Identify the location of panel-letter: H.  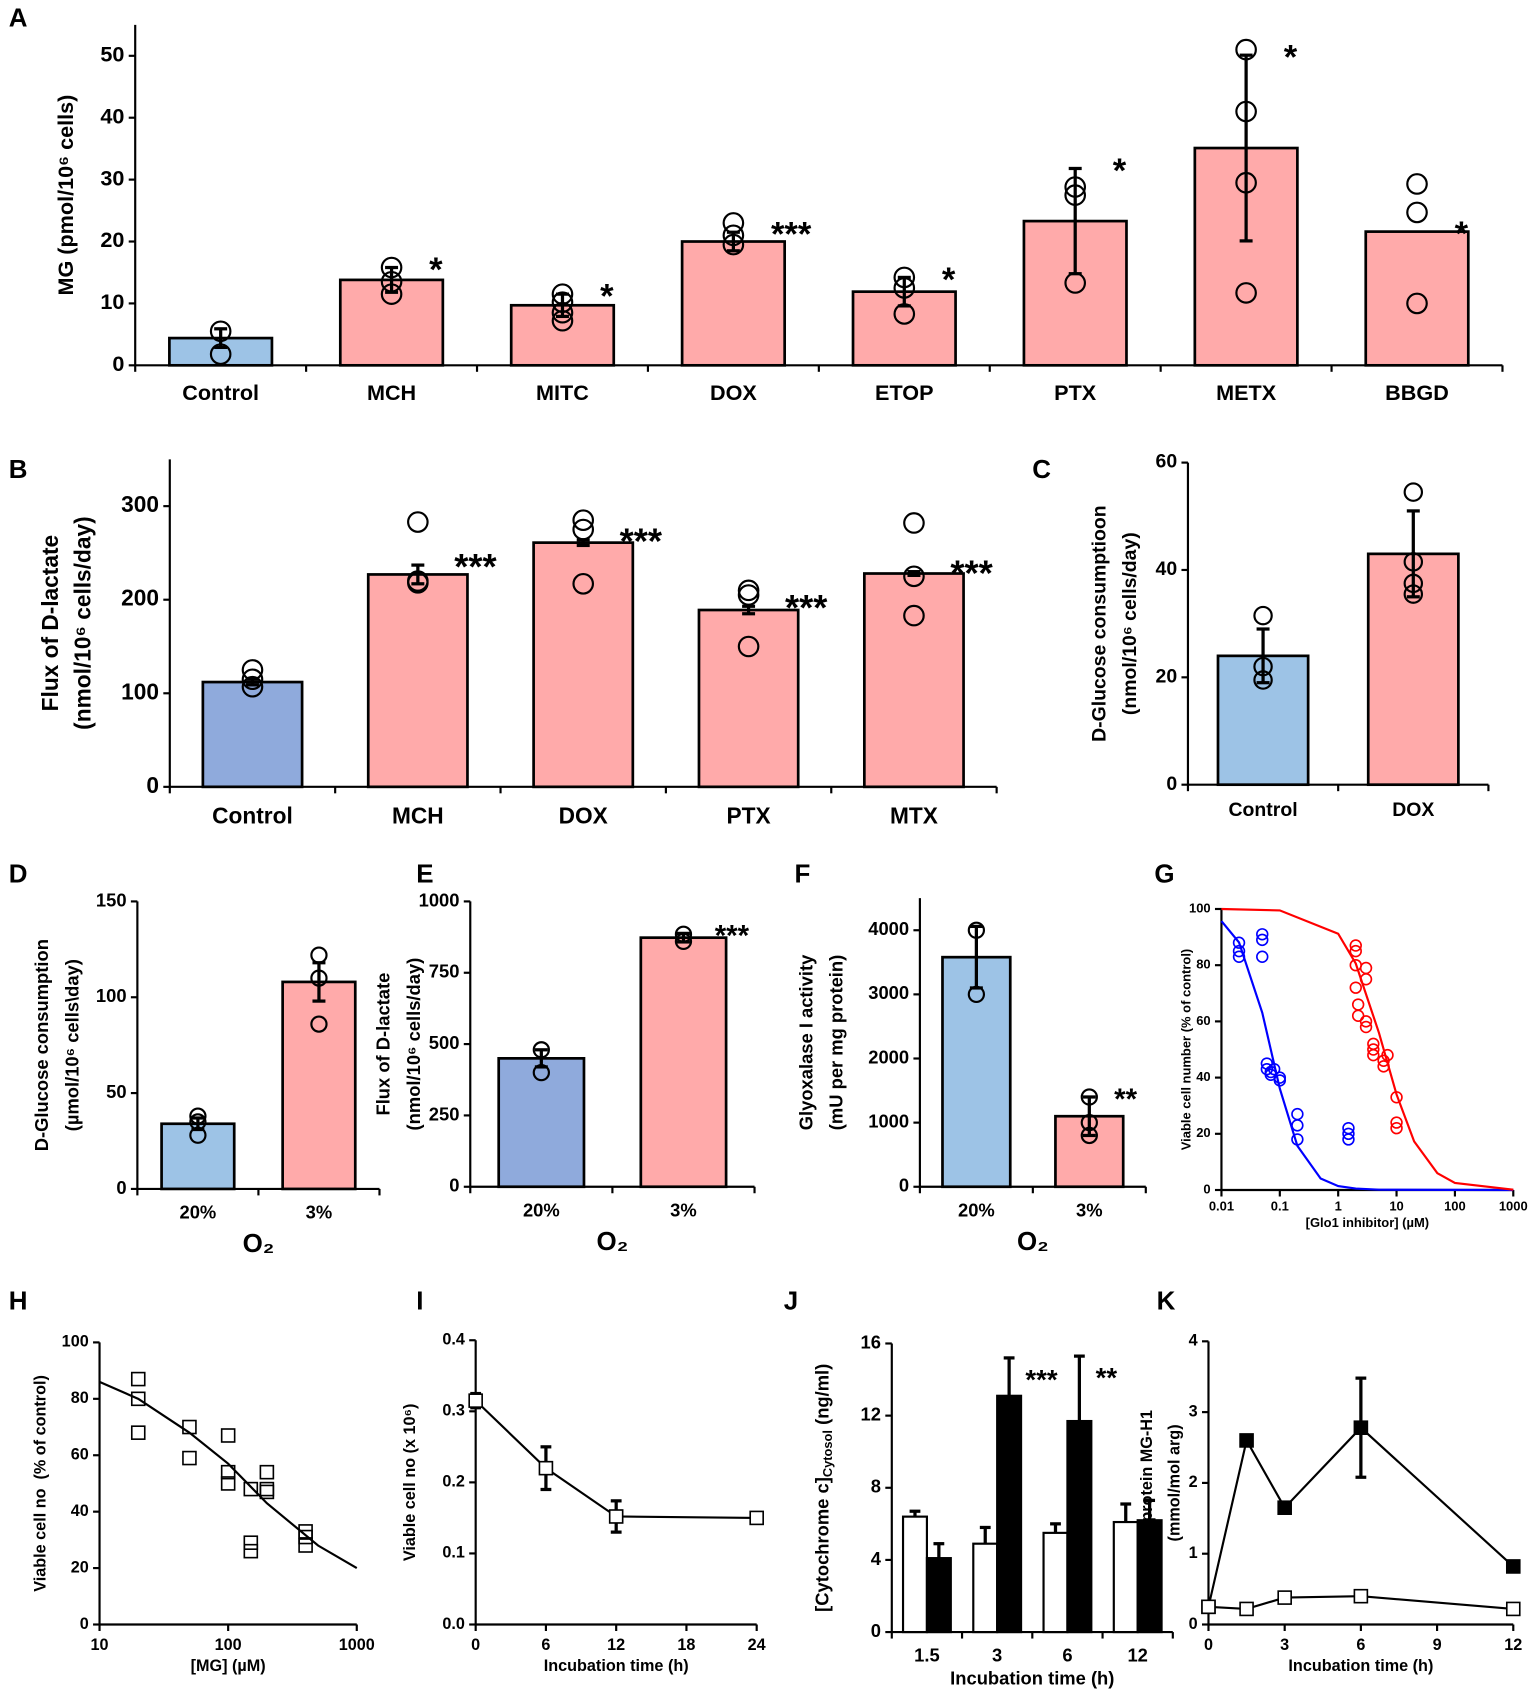
(18, 1301).